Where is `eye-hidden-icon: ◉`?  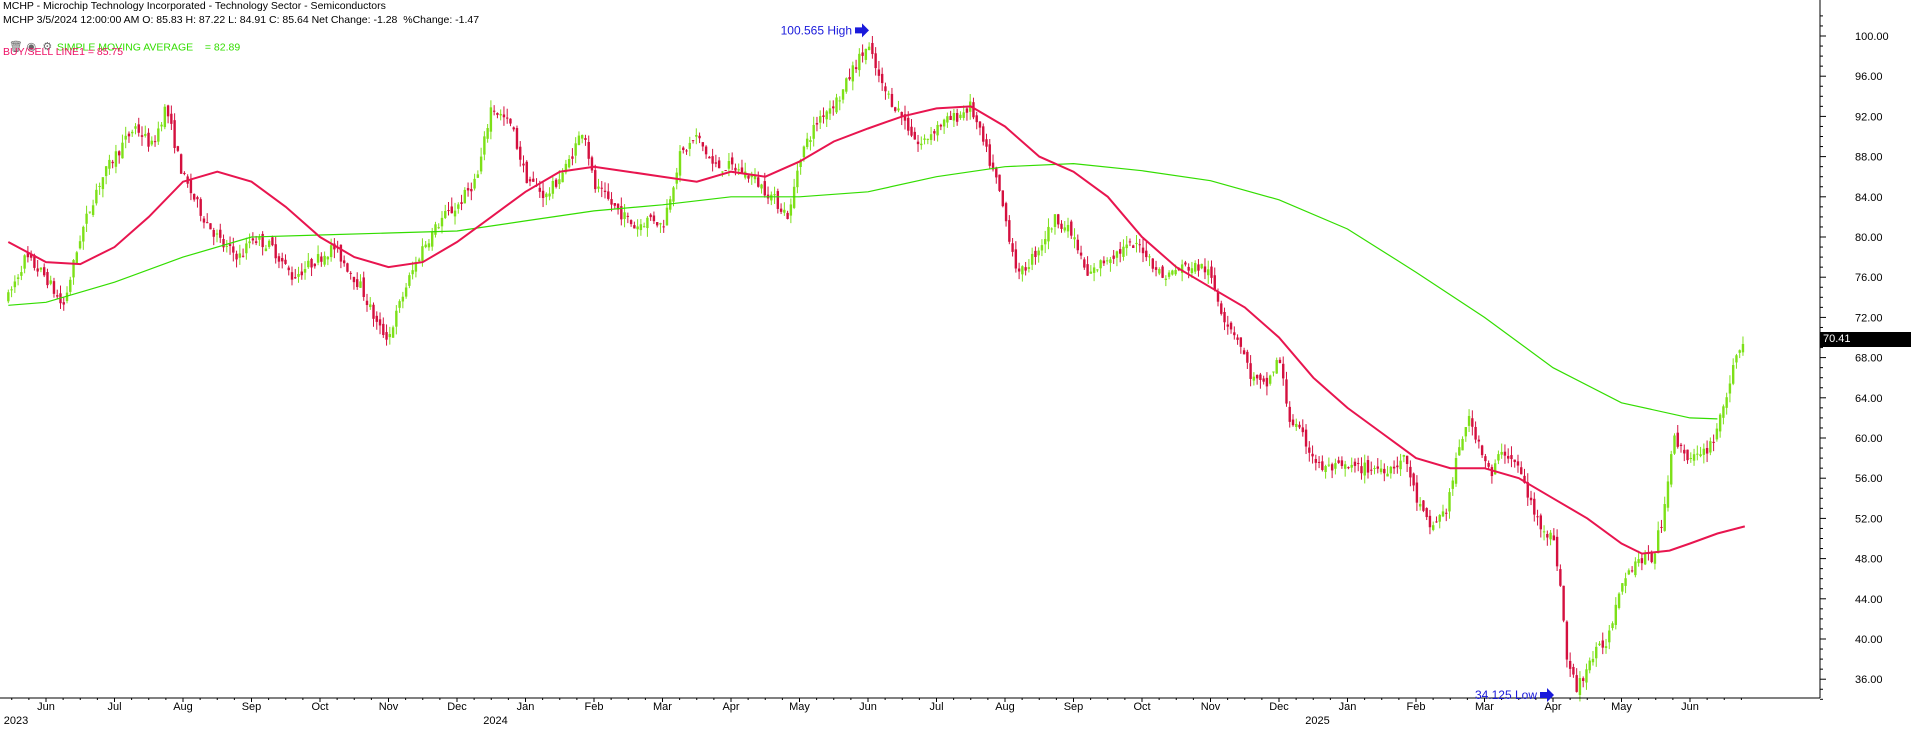 eye-hidden-icon: ◉ is located at coordinates (31, 47).